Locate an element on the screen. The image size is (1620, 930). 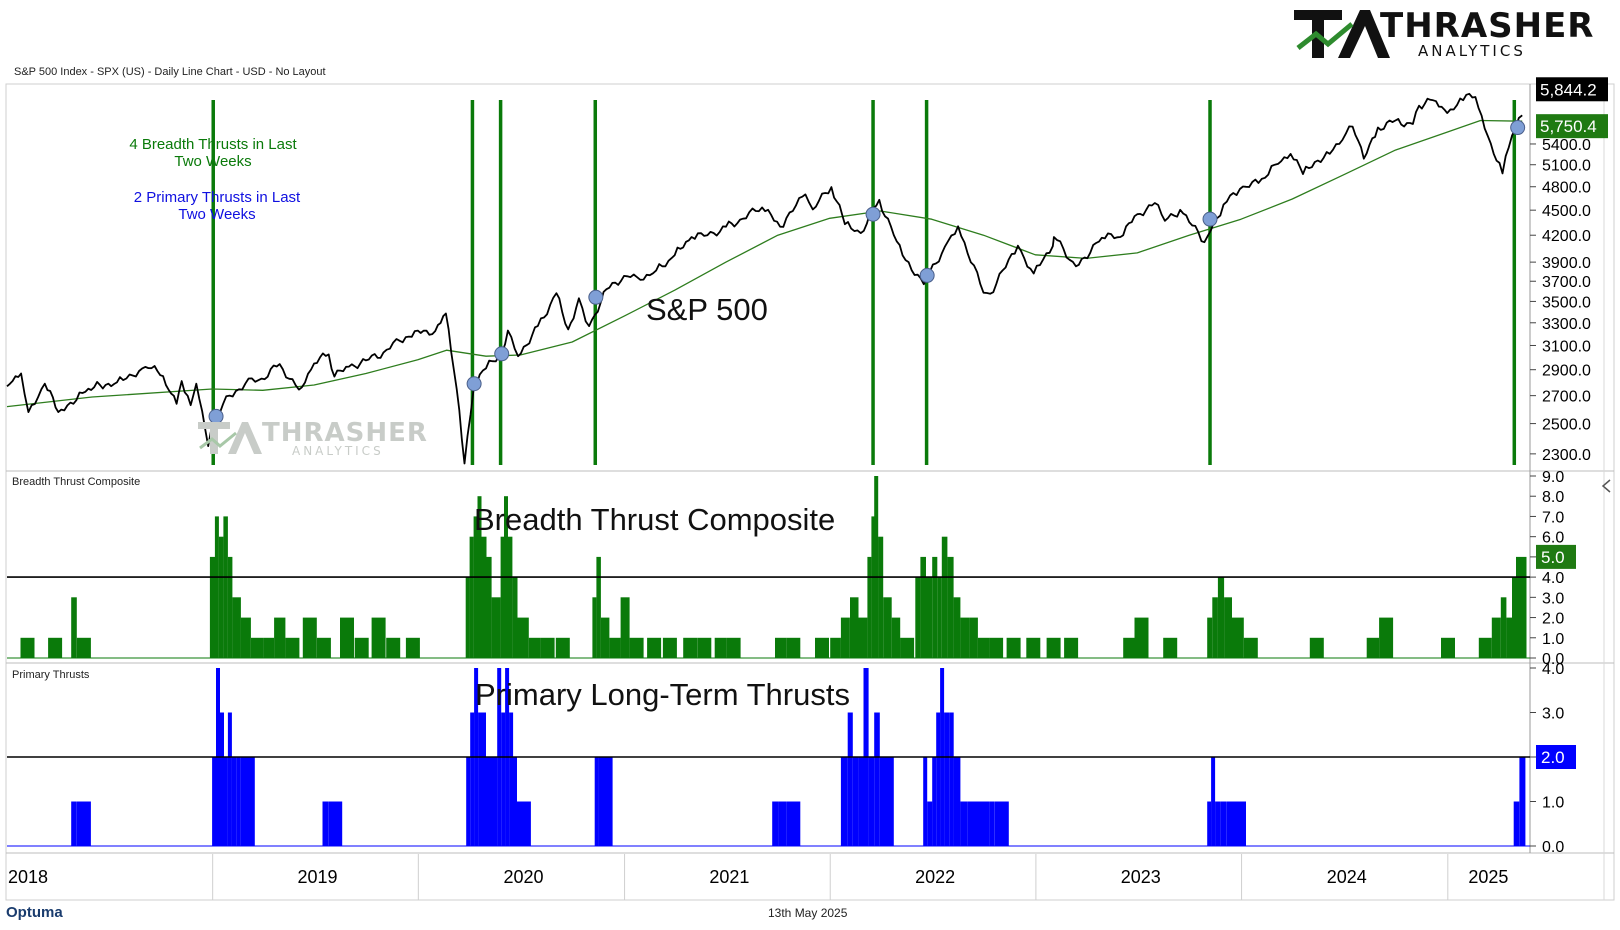
watermark-logo-icon is located at coordinates (230, 438).